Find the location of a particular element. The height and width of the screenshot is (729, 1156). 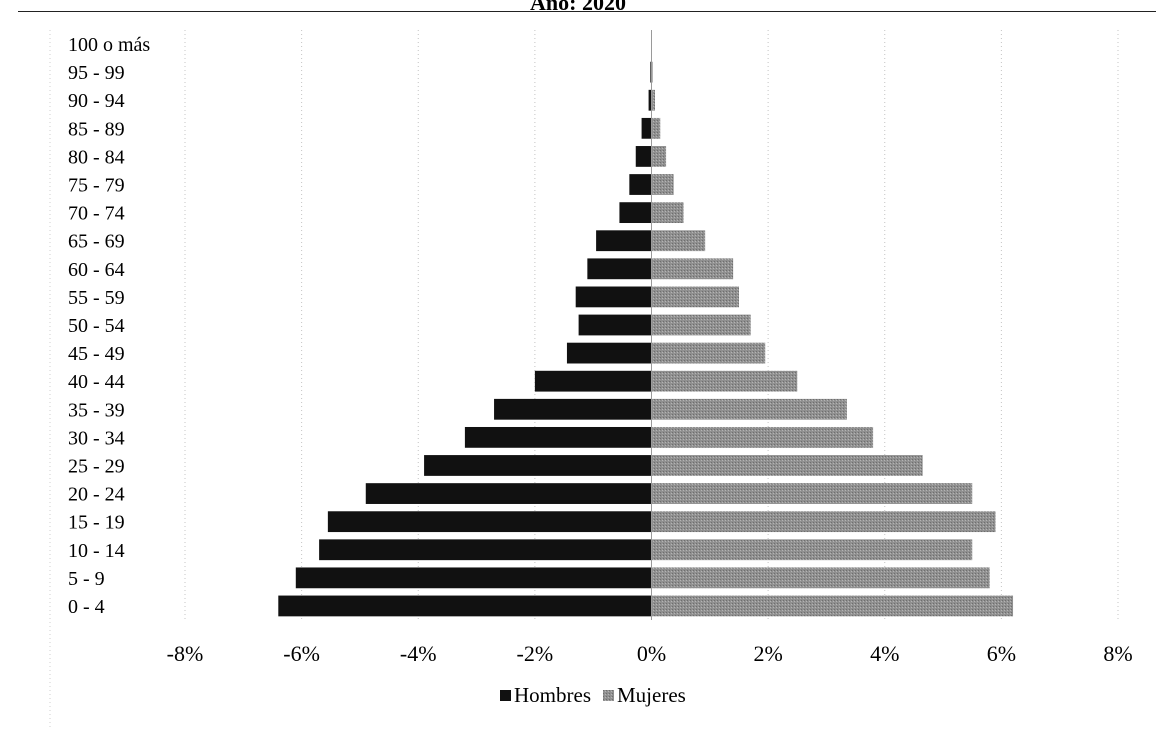

x-tick-label: 2% is located at coordinates (767, 653).